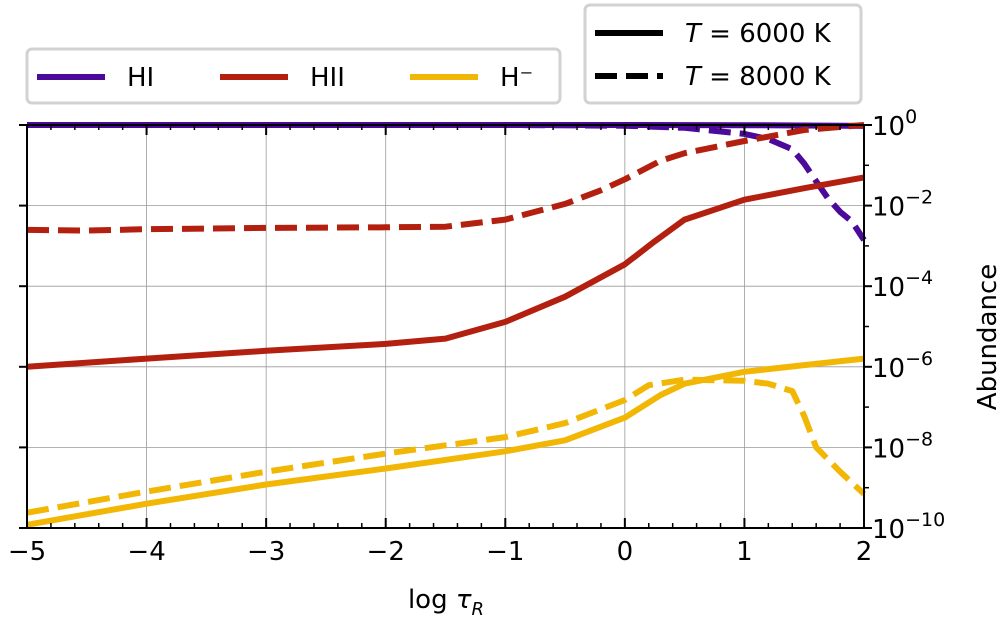 The height and width of the screenshot is (631, 1004). What do you see at coordinates (894, 124) in the screenshot?
I see `y-tick-label: 10⁰` at bounding box center [894, 124].